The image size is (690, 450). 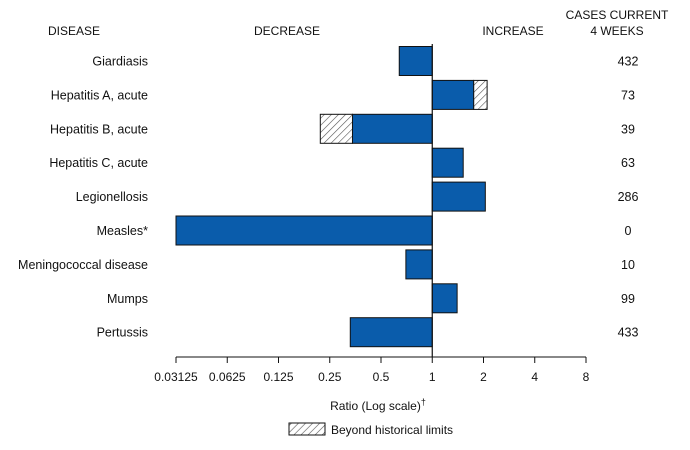 I want to click on category-label-pertussis: Pertussis, so click(x=122, y=333).